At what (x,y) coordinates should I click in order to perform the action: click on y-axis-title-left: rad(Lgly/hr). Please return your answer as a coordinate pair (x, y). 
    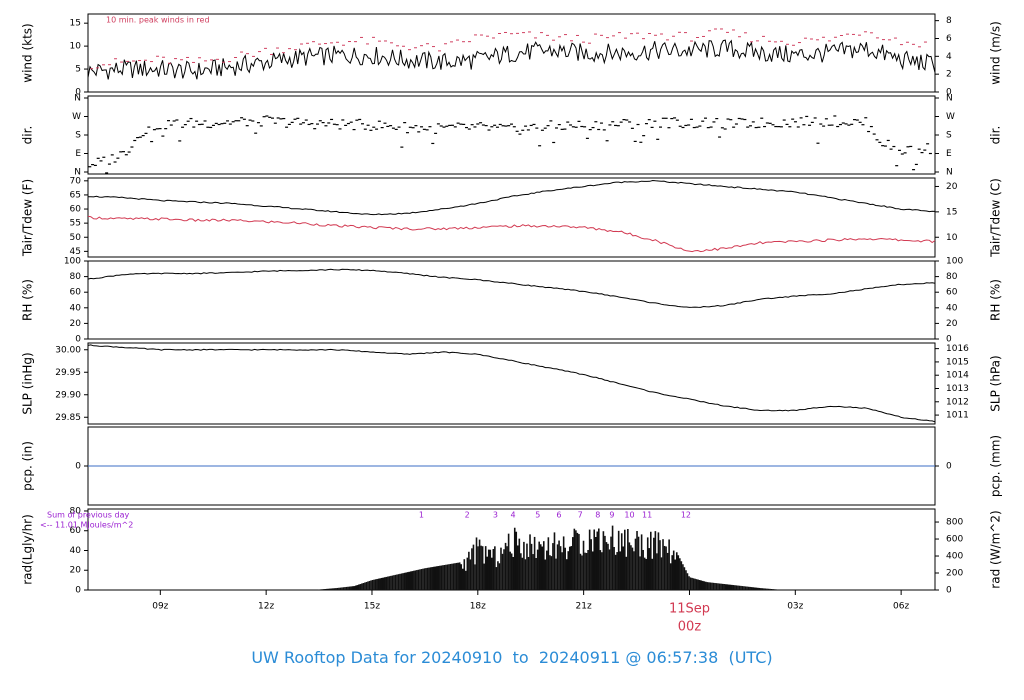
    Looking at the image, I should click on (28, 549).